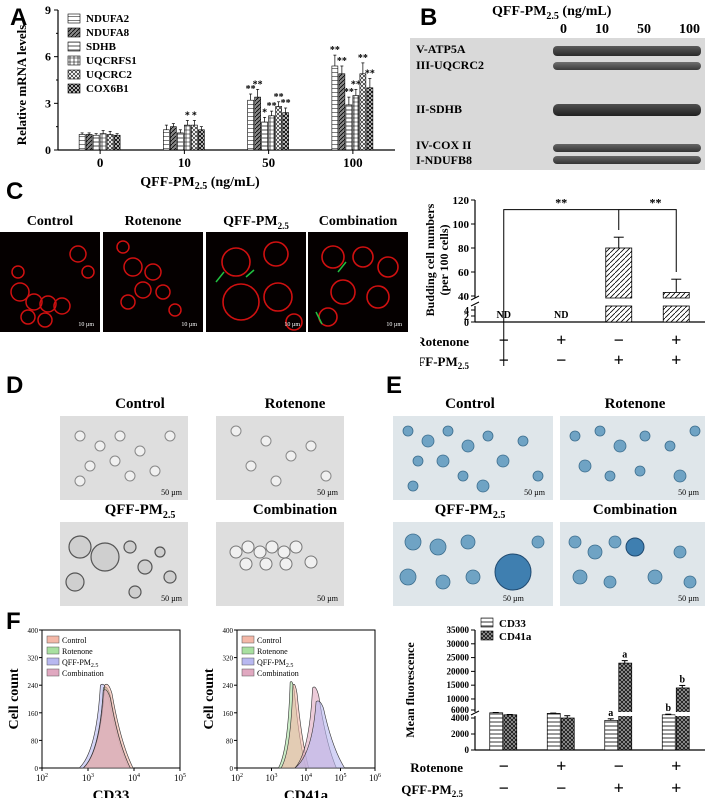 Image resolution: width=709 pixels, height=798 pixels. Describe the element at coordinates (14, 698) in the screenshot. I see `hist-cd33-ylabel: Cell count` at that location.